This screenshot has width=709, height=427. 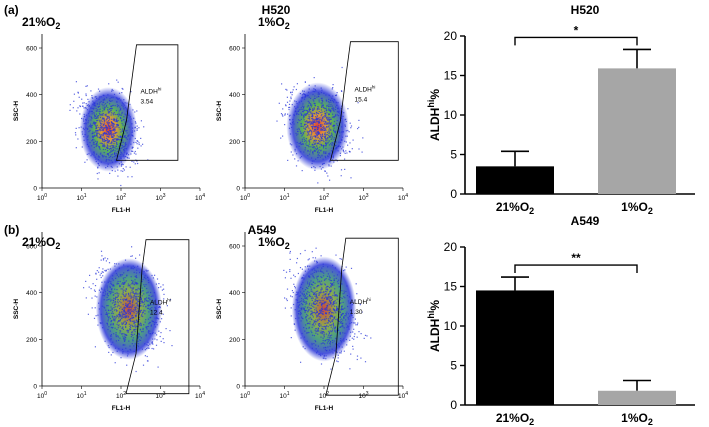 I want to click on scatter-cloud, so click(x=109, y=133).